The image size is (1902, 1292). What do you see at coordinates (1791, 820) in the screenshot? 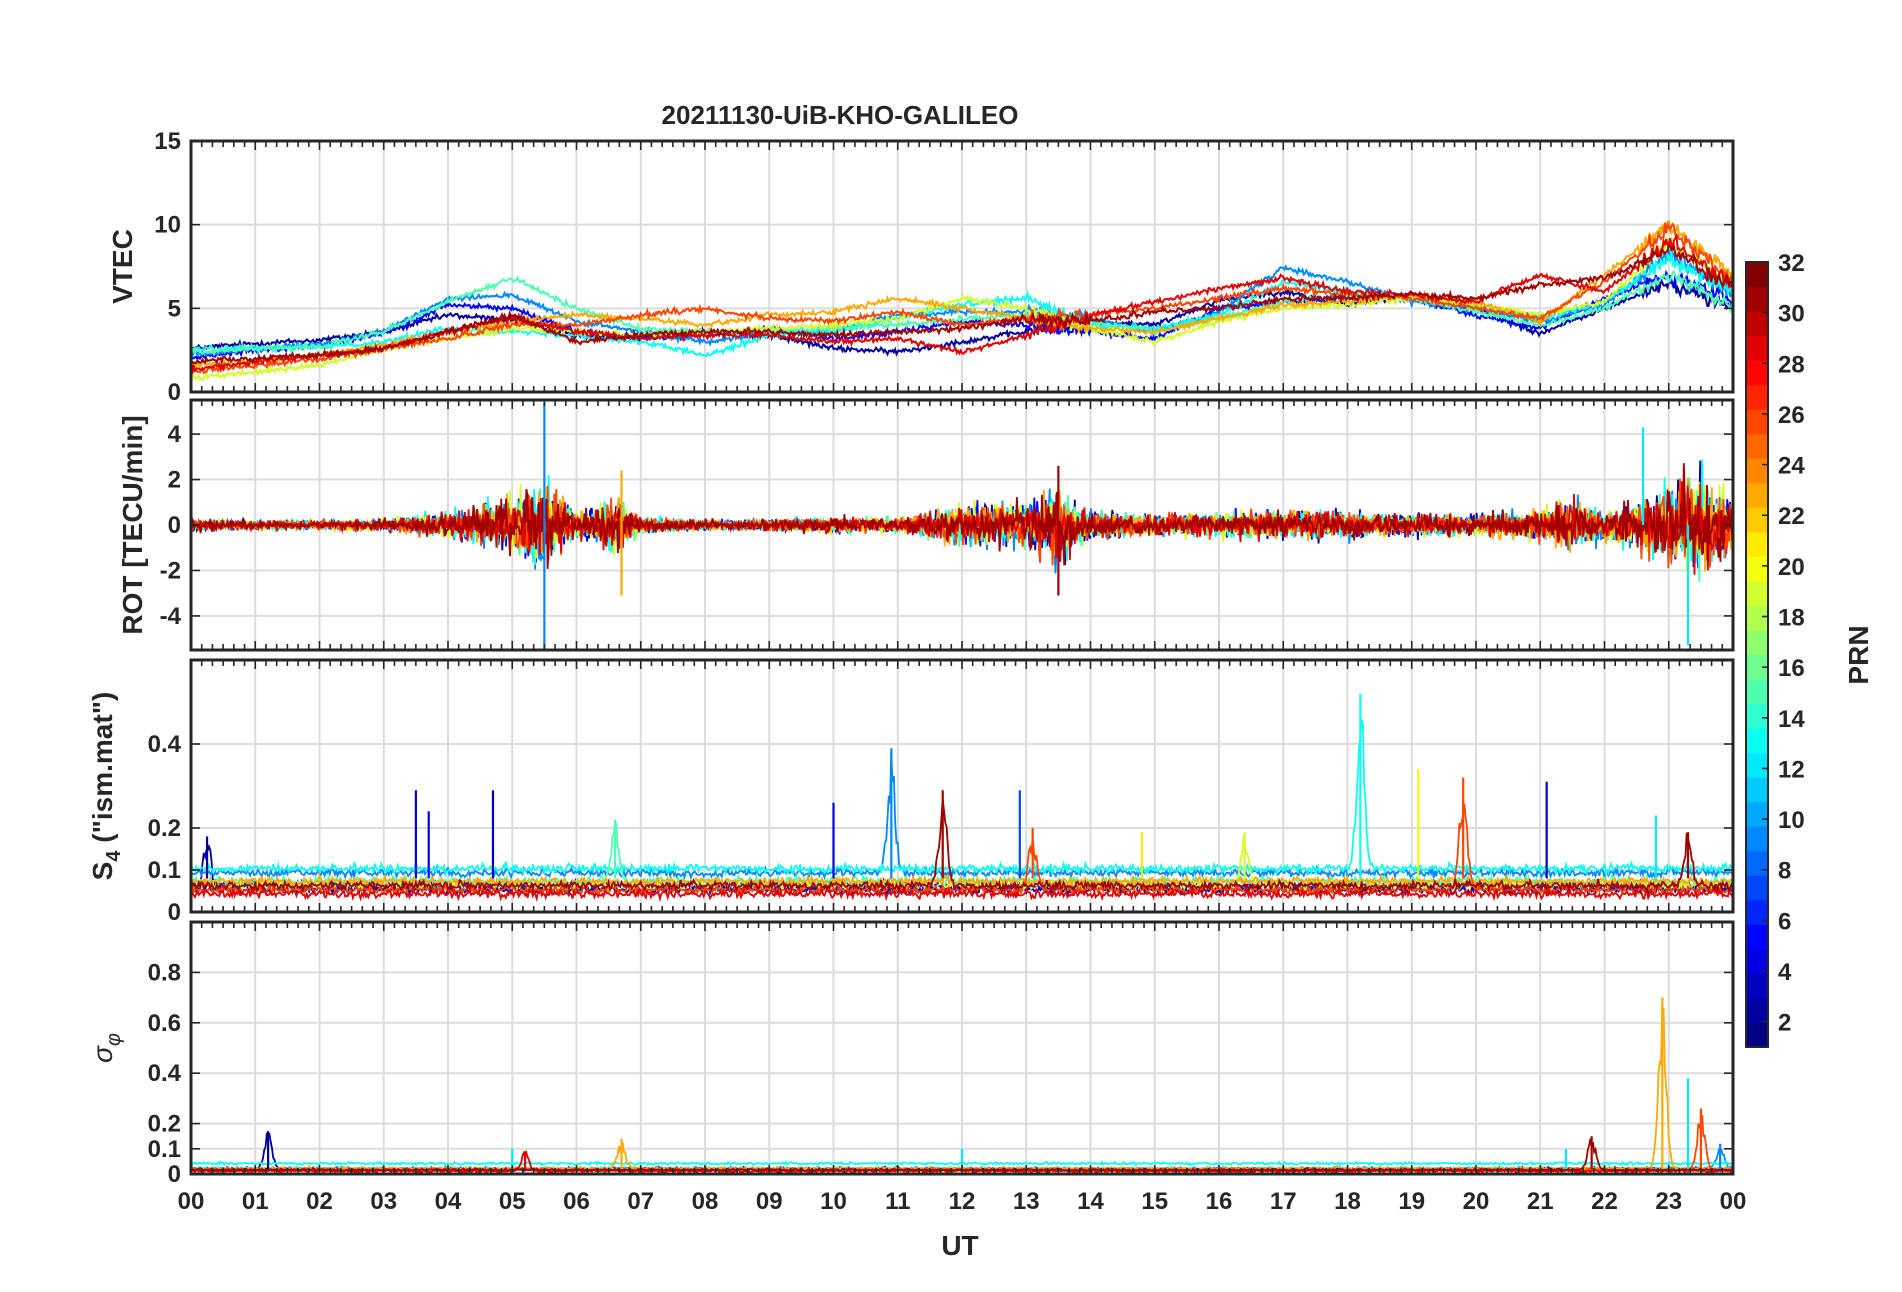
I see `colorbar-tick-label: 10` at bounding box center [1791, 820].